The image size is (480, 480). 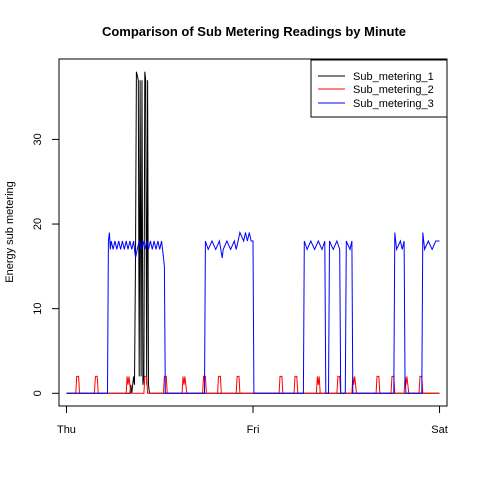 I want to click on x-tick-label: Fri, so click(x=253, y=430).